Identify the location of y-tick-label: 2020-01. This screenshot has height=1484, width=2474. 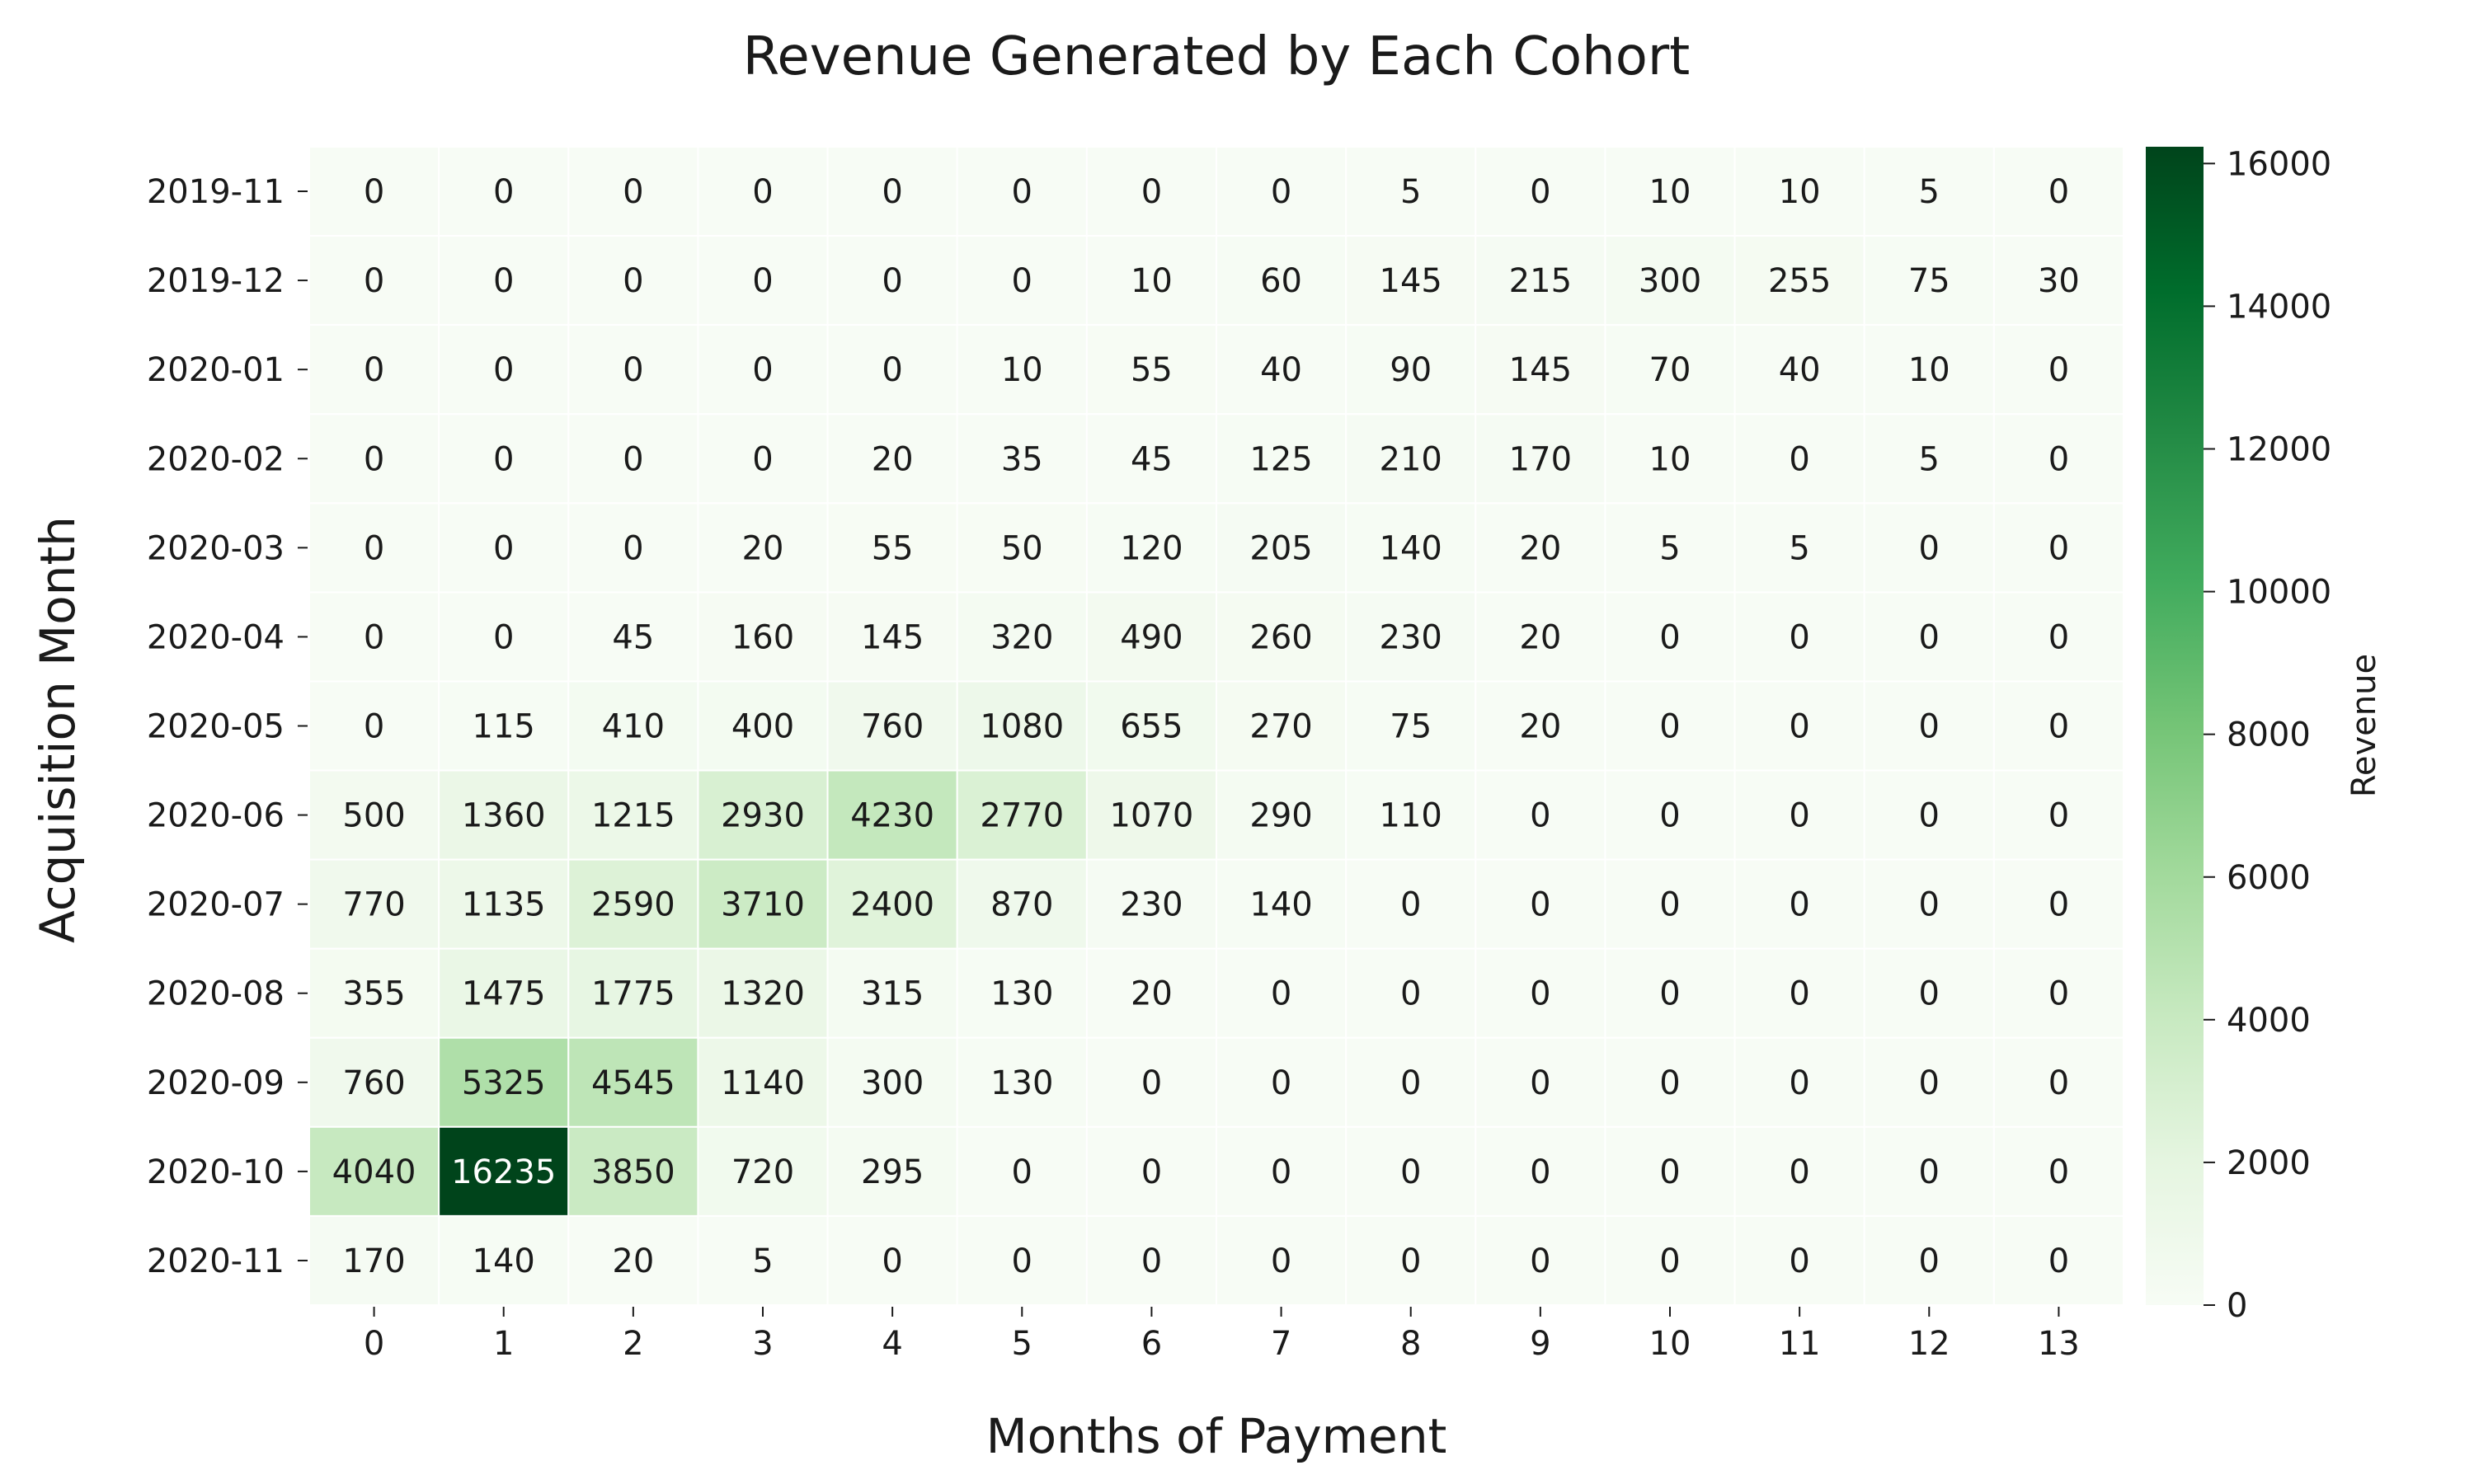
(216, 370).